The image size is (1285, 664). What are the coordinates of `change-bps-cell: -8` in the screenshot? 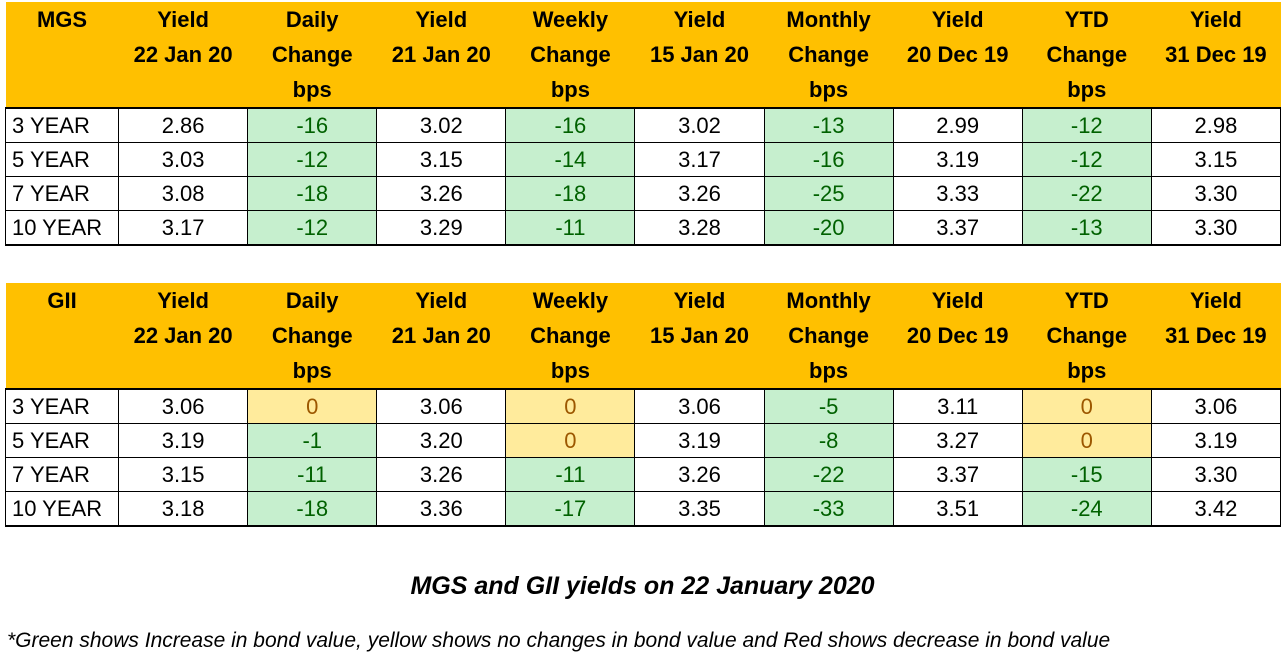 It's located at (828, 440).